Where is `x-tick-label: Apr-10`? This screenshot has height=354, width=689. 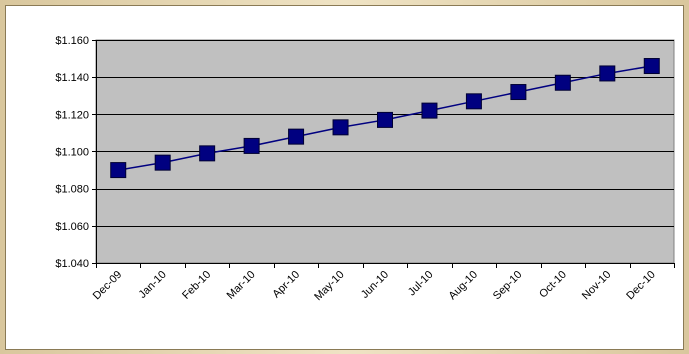 x-tick-label: Apr-10 is located at coordinates (286, 285).